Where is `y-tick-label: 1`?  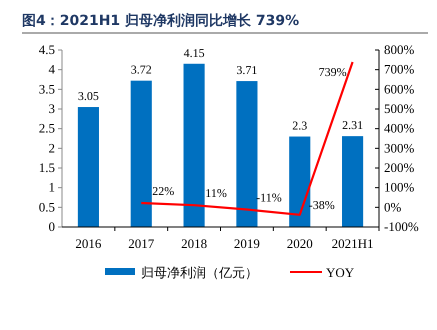 y-tick-label: 1 is located at coordinates (51, 187).